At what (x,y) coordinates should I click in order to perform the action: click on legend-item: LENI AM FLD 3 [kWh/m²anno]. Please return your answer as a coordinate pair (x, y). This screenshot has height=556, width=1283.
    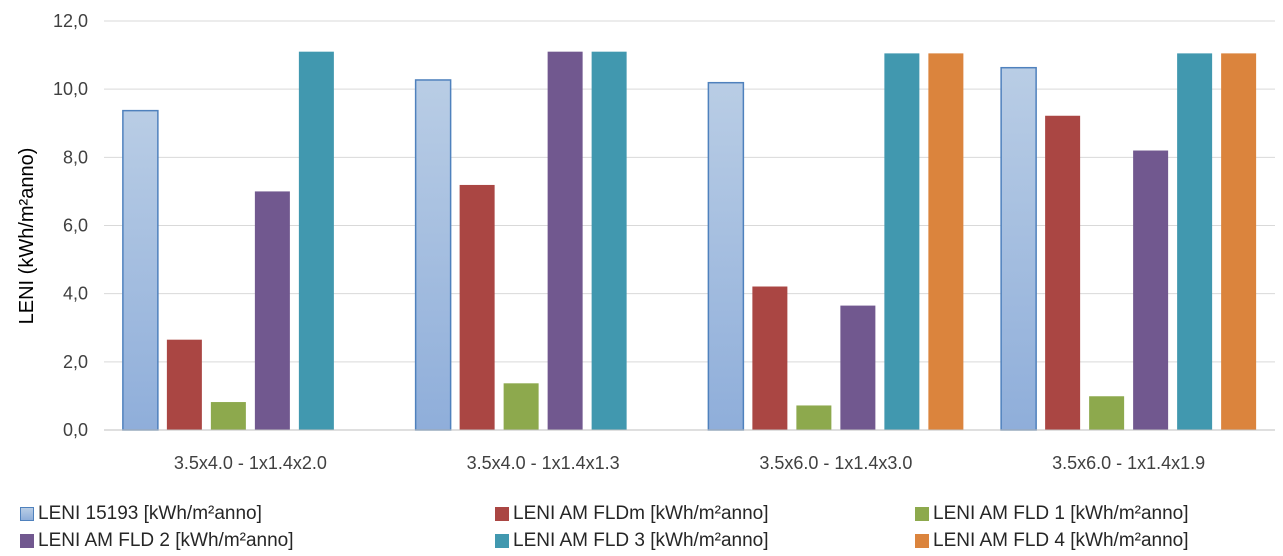
    Looking at the image, I should click on (632, 541).